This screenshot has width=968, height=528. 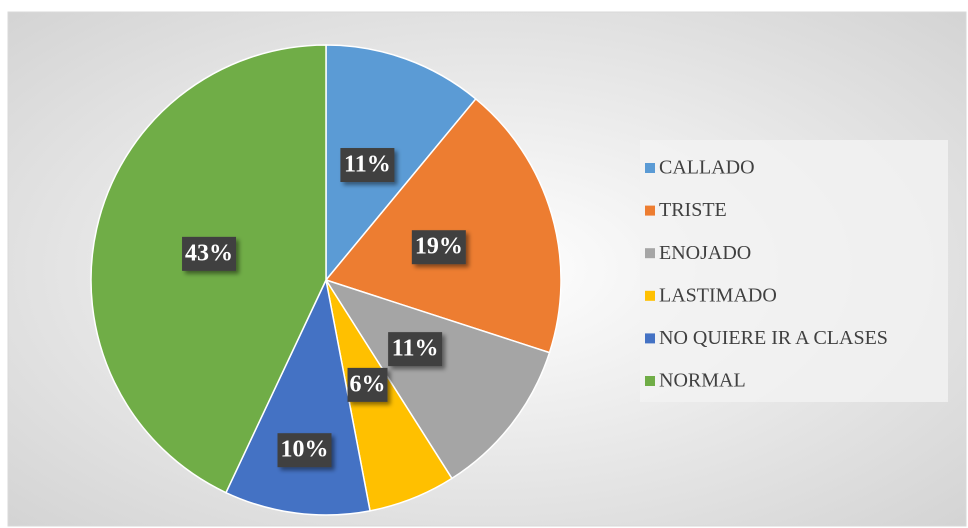 I want to click on legend-label: CALLADO, so click(x=707, y=168).